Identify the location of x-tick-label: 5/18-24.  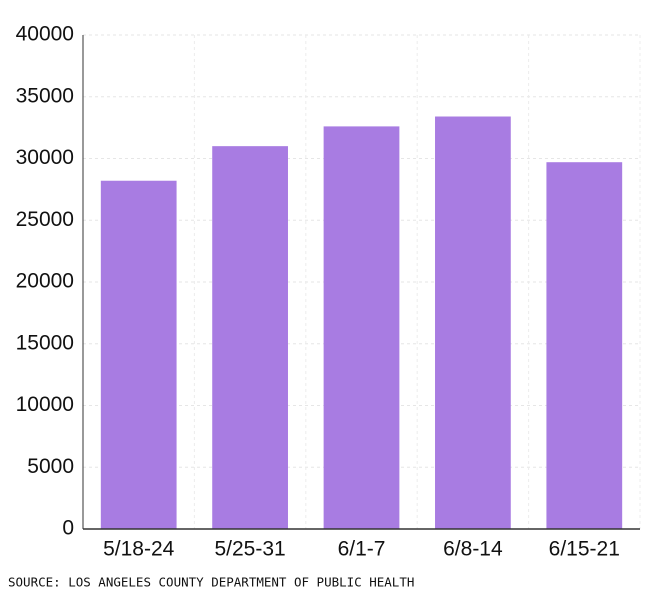
(139, 549).